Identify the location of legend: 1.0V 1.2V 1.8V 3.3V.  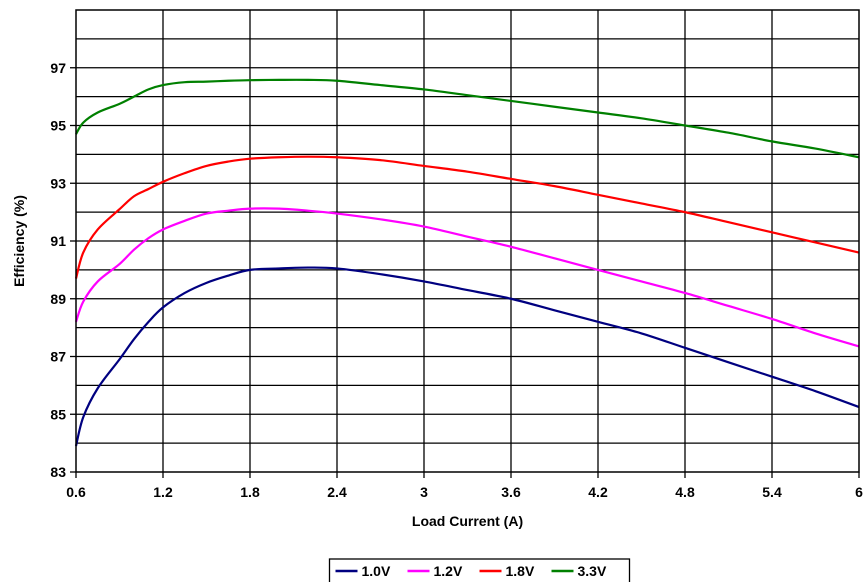
(479, 570).